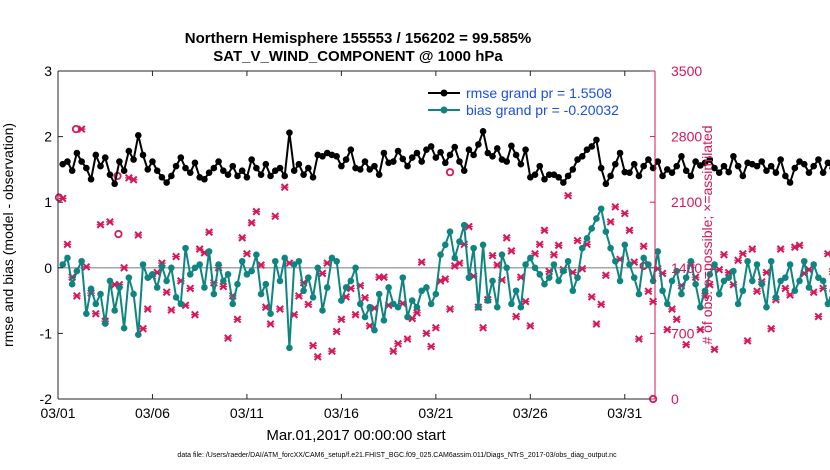 This screenshot has height=470, width=830. I want to click on x-tick-label: 03/11, so click(247, 413).